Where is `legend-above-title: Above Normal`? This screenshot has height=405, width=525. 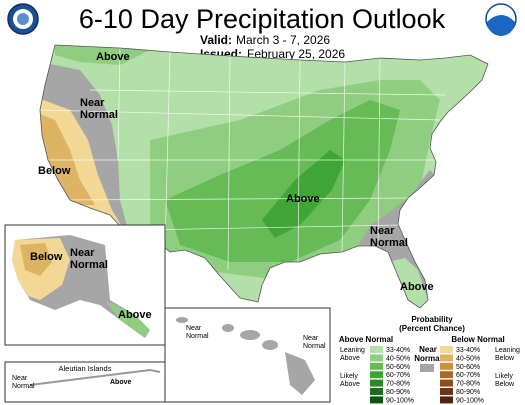
legend-above-title: Above Normal is located at coordinates (366, 339).